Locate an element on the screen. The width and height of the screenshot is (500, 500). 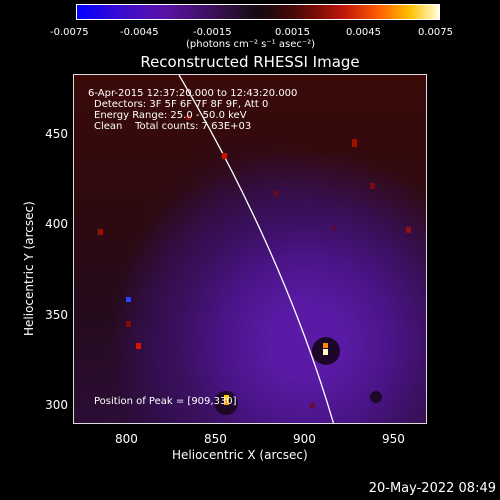
x-tick: 950 is located at coordinates (393, 439).